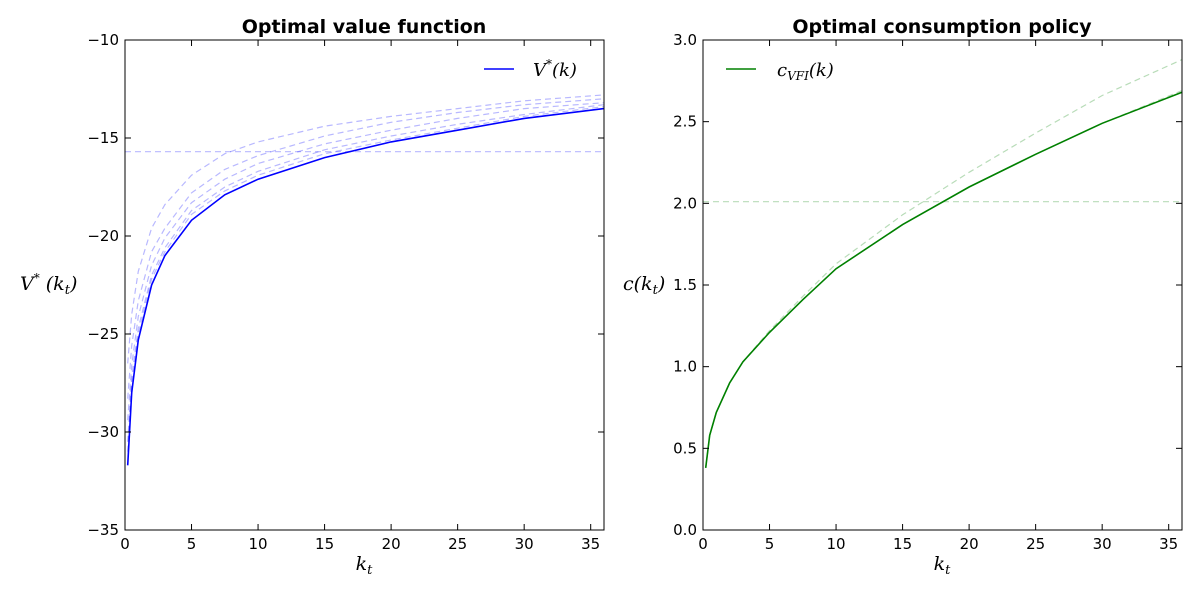 Image resolution: width=1200 pixels, height=600 pixels. What do you see at coordinates (103, 40) in the screenshot?
I see `value-function-y-tick-label: −10` at bounding box center [103, 40].